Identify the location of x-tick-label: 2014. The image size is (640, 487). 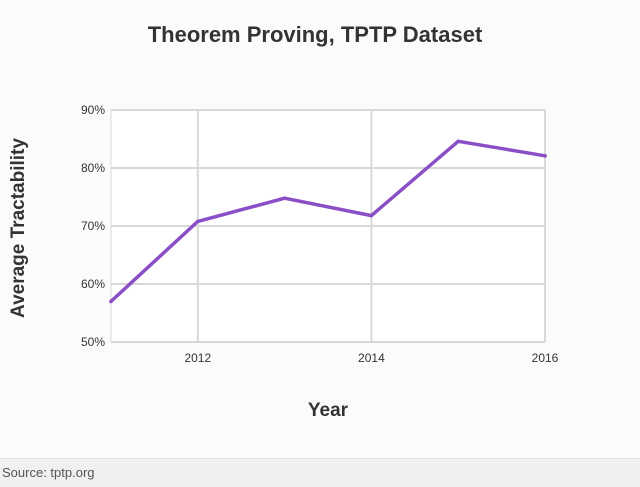
(371, 358).